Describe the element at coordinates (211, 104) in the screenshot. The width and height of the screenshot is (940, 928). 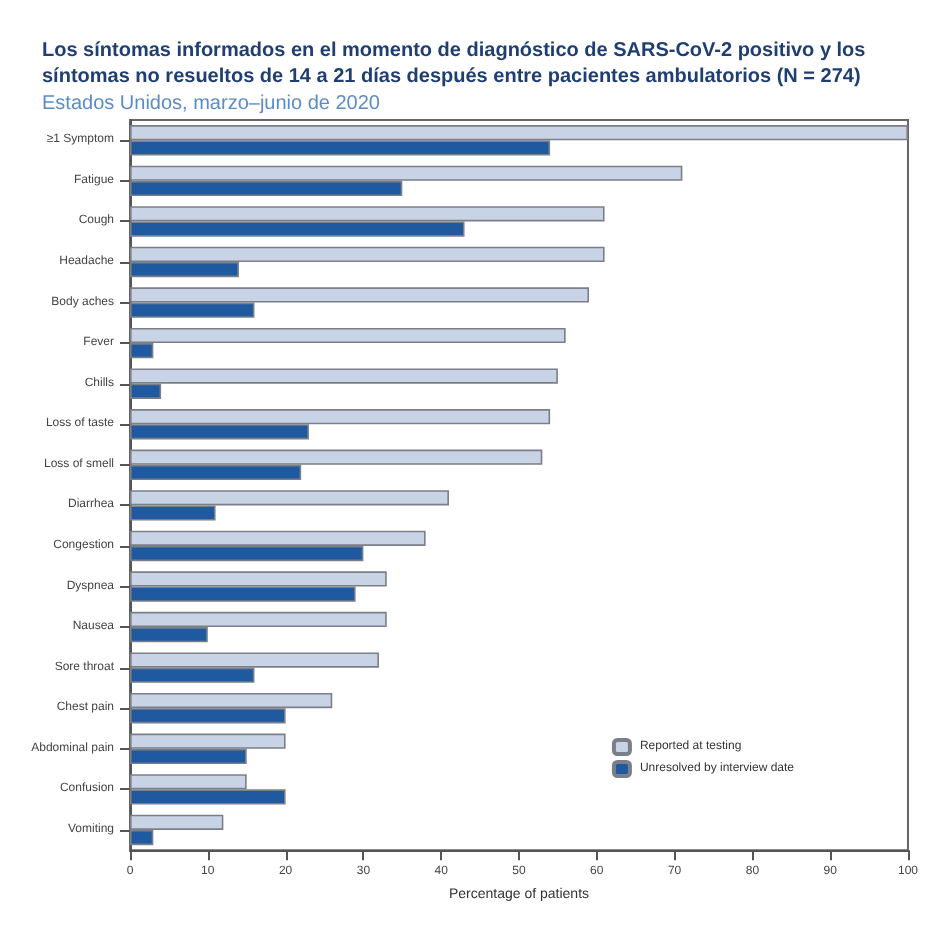
I see `chart-subtitle: Estados Unidos, marzo–junio de 2020` at that location.